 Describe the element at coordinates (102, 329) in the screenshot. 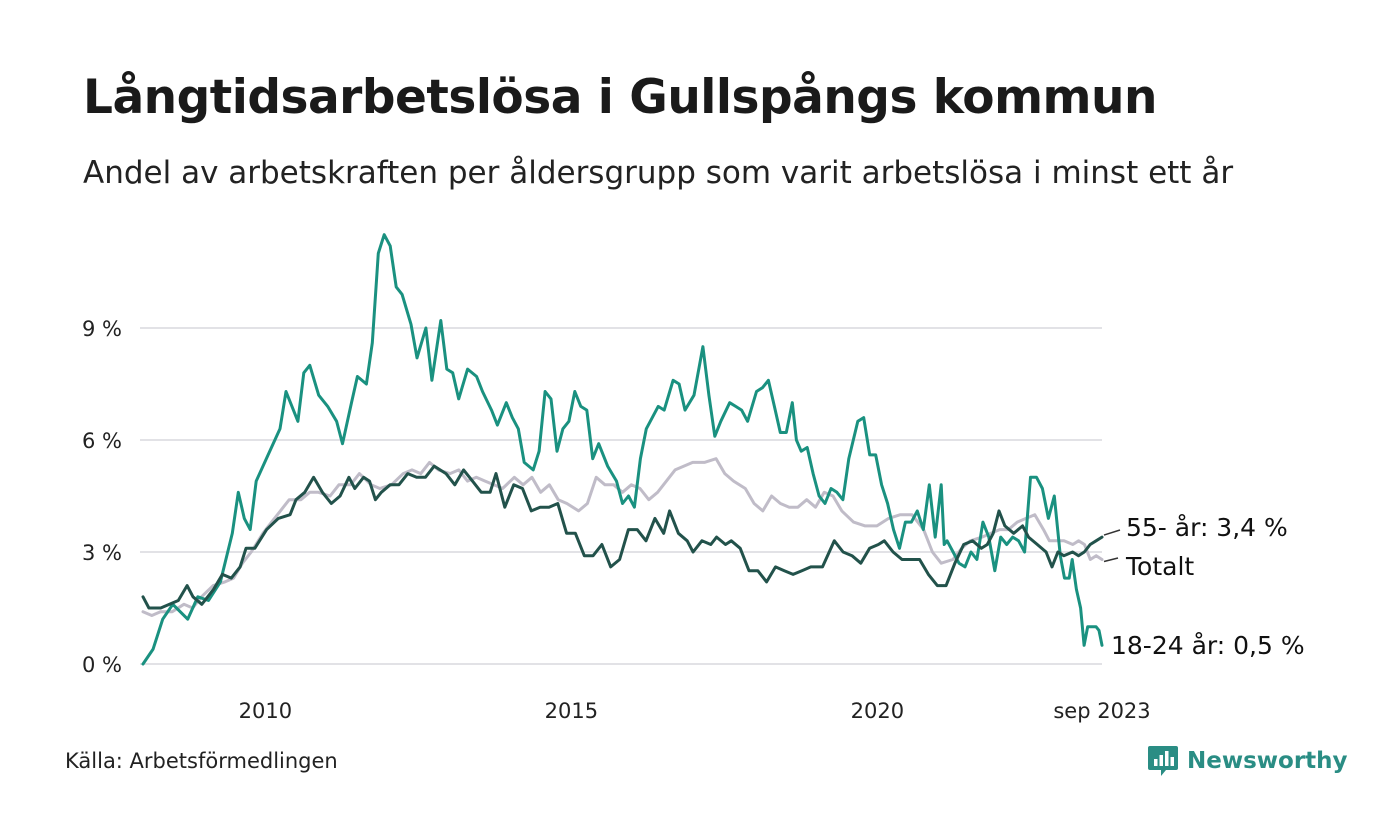

I see `y-tick-label: 9 %` at that location.